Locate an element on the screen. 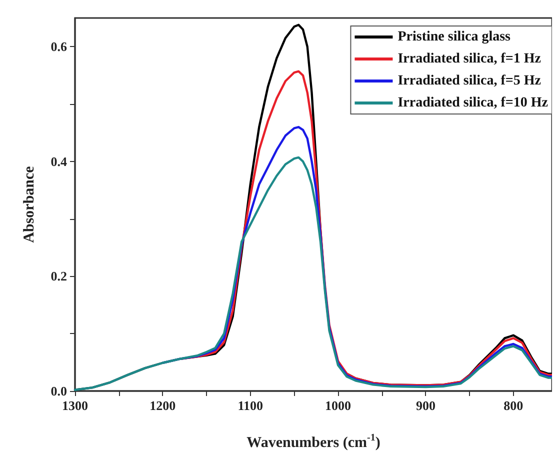 The image size is (560, 464). legend-label: Pristine silica glass is located at coordinates (455, 37).